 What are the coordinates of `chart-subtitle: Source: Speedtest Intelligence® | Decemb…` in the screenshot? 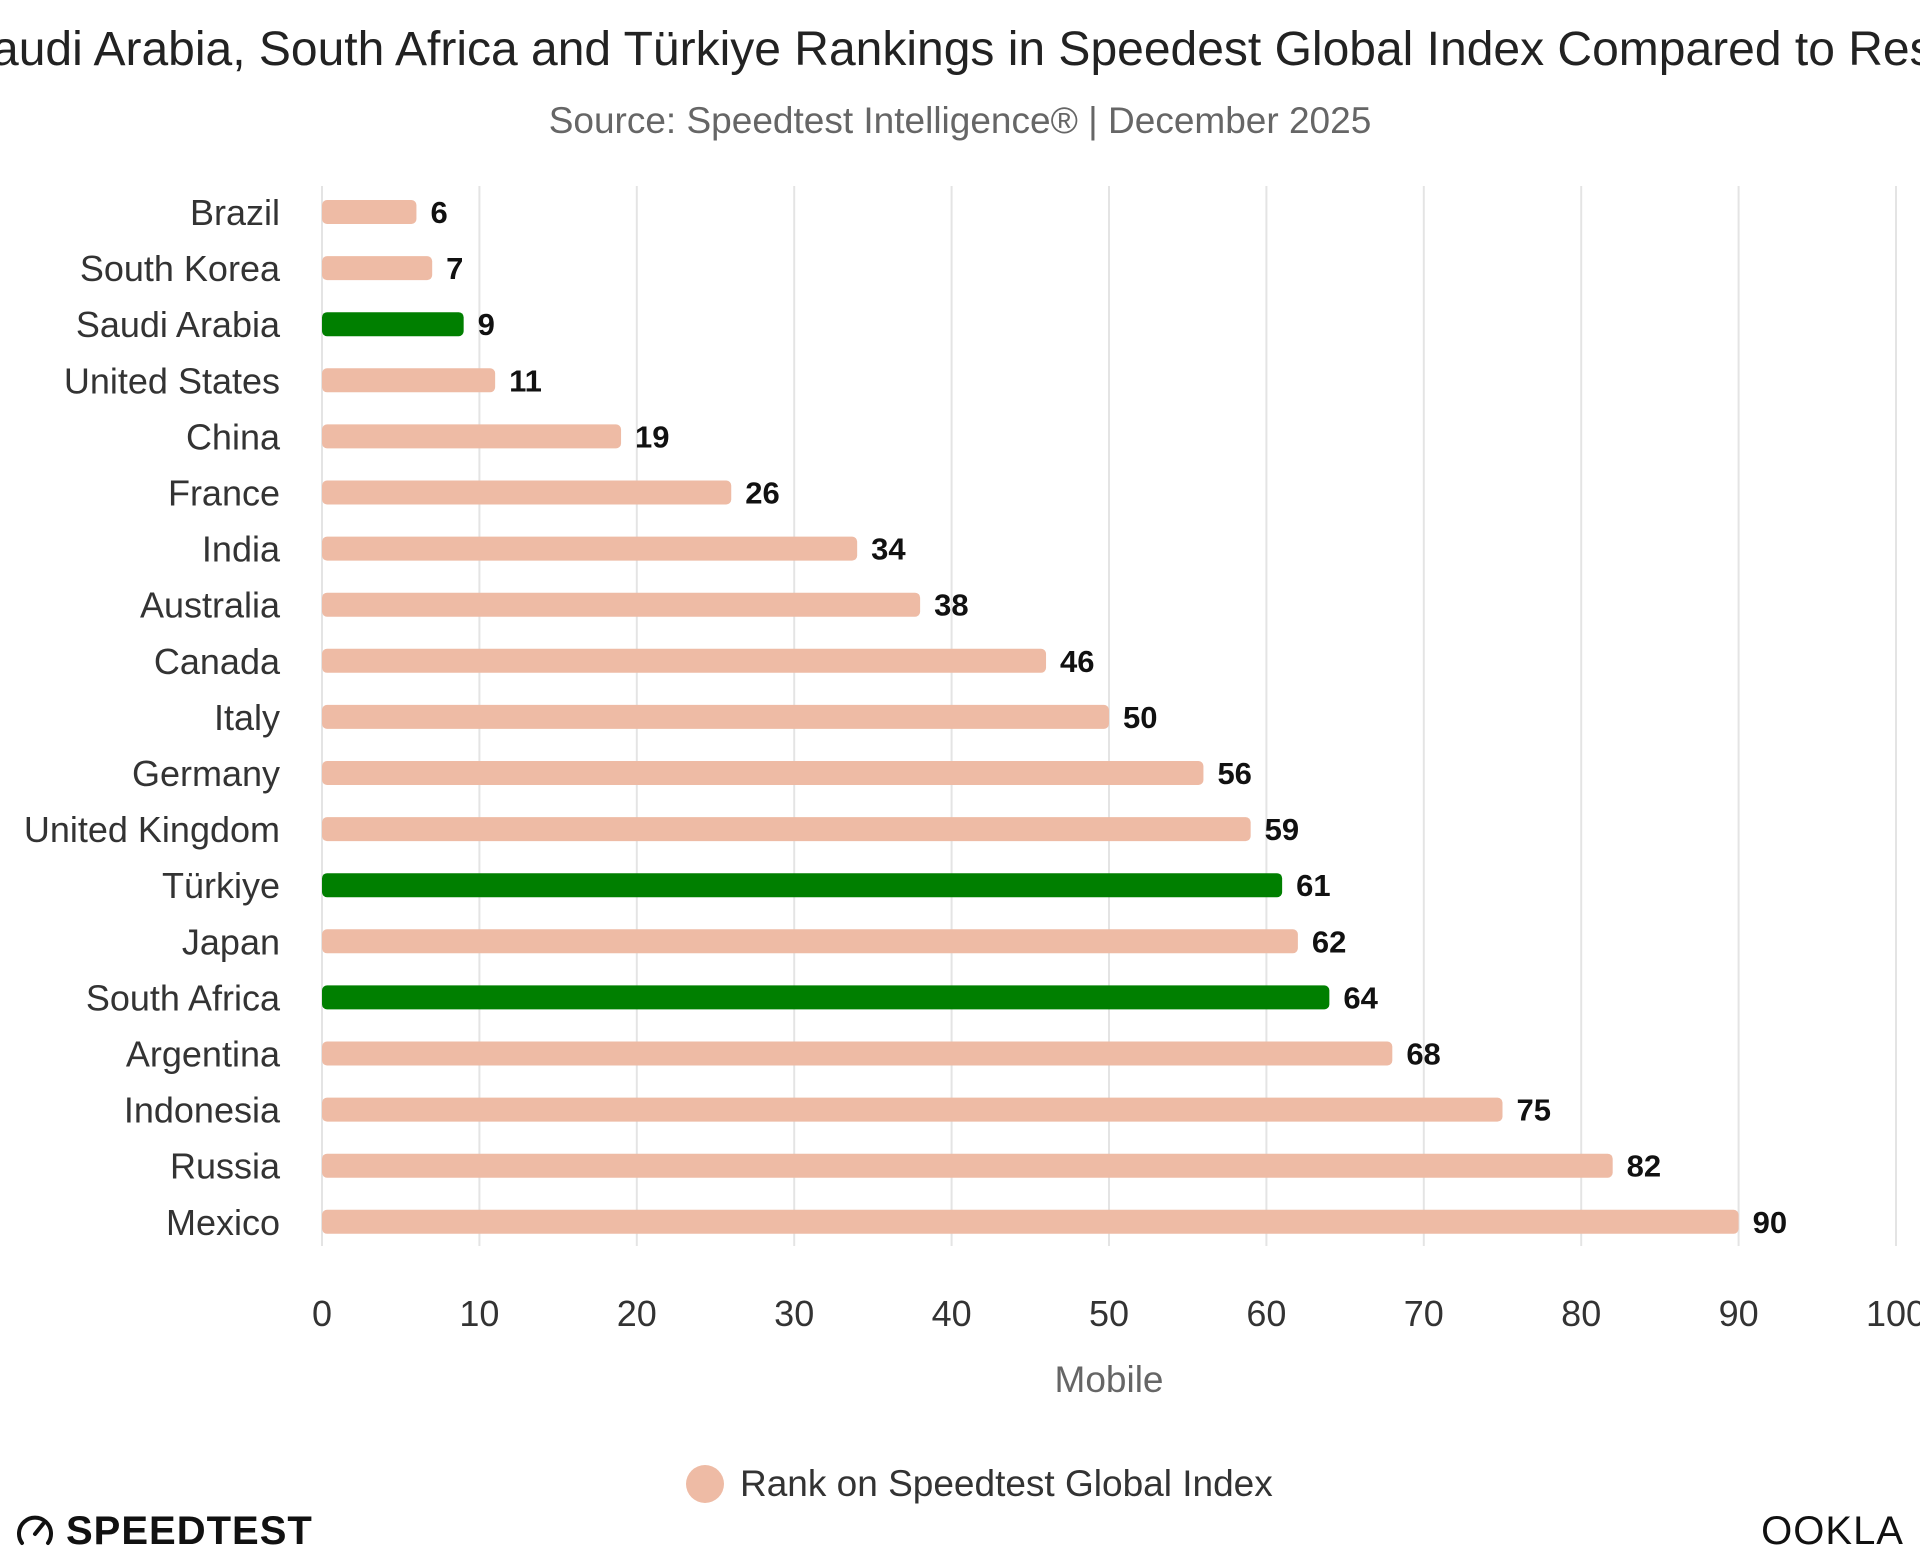 It's located at (960, 120).